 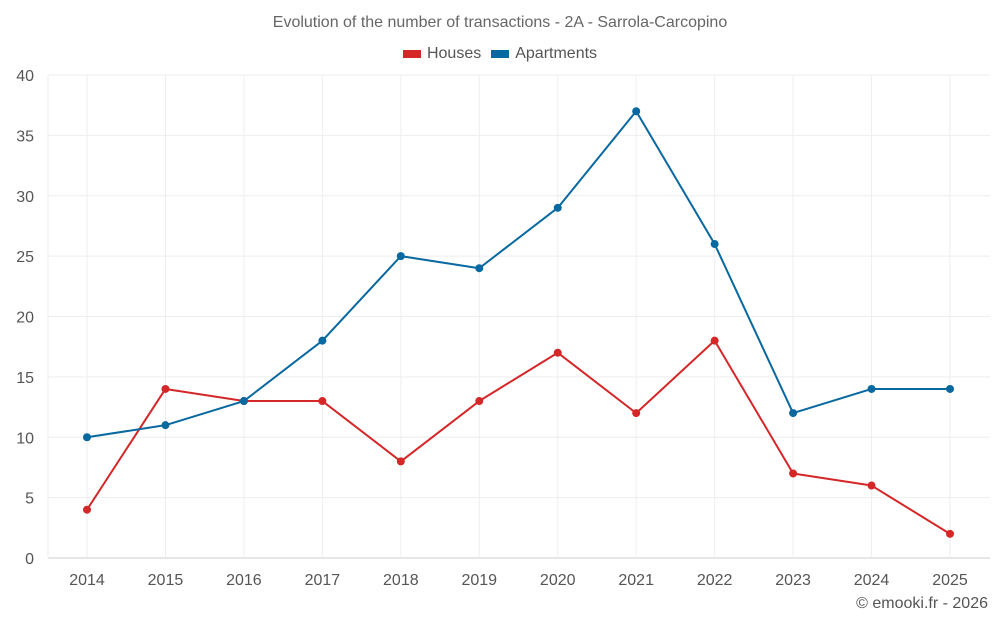 I want to click on x-tick-label: 2022, so click(x=715, y=580).